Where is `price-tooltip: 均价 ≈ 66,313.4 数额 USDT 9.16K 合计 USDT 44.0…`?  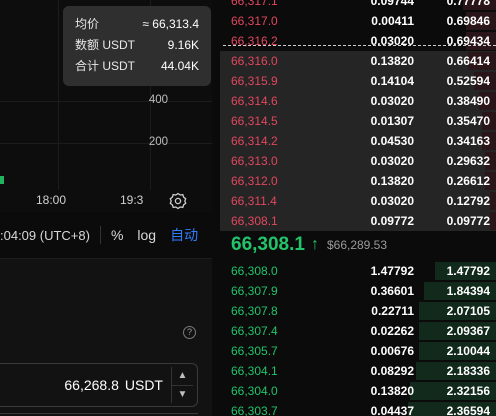
price-tooltip: 均价 ≈ 66,313.4 数额 USDT 9.16K 合计 USDT 44.0… is located at coordinates (137, 46).